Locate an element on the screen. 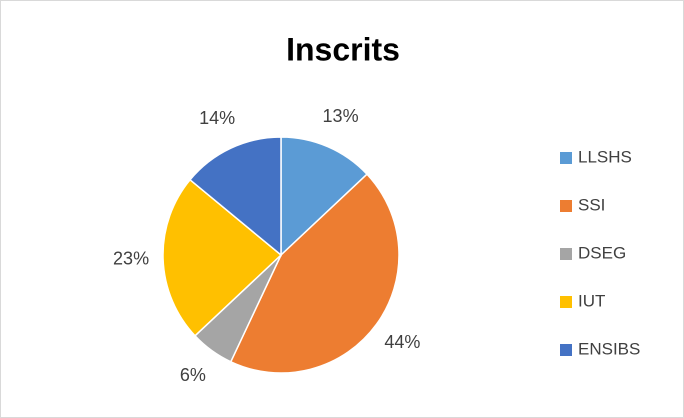 Image resolution: width=684 pixels, height=418 pixels. data-label: 14% is located at coordinates (217, 118).